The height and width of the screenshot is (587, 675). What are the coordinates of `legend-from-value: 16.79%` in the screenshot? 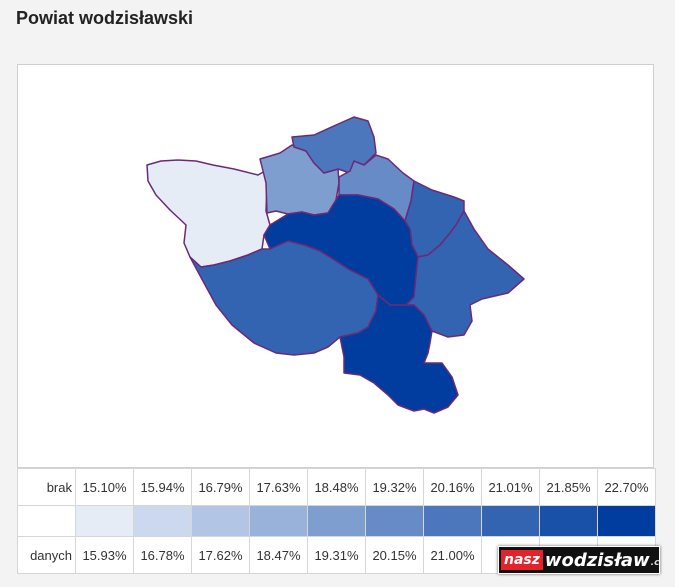 It's located at (220, 487).